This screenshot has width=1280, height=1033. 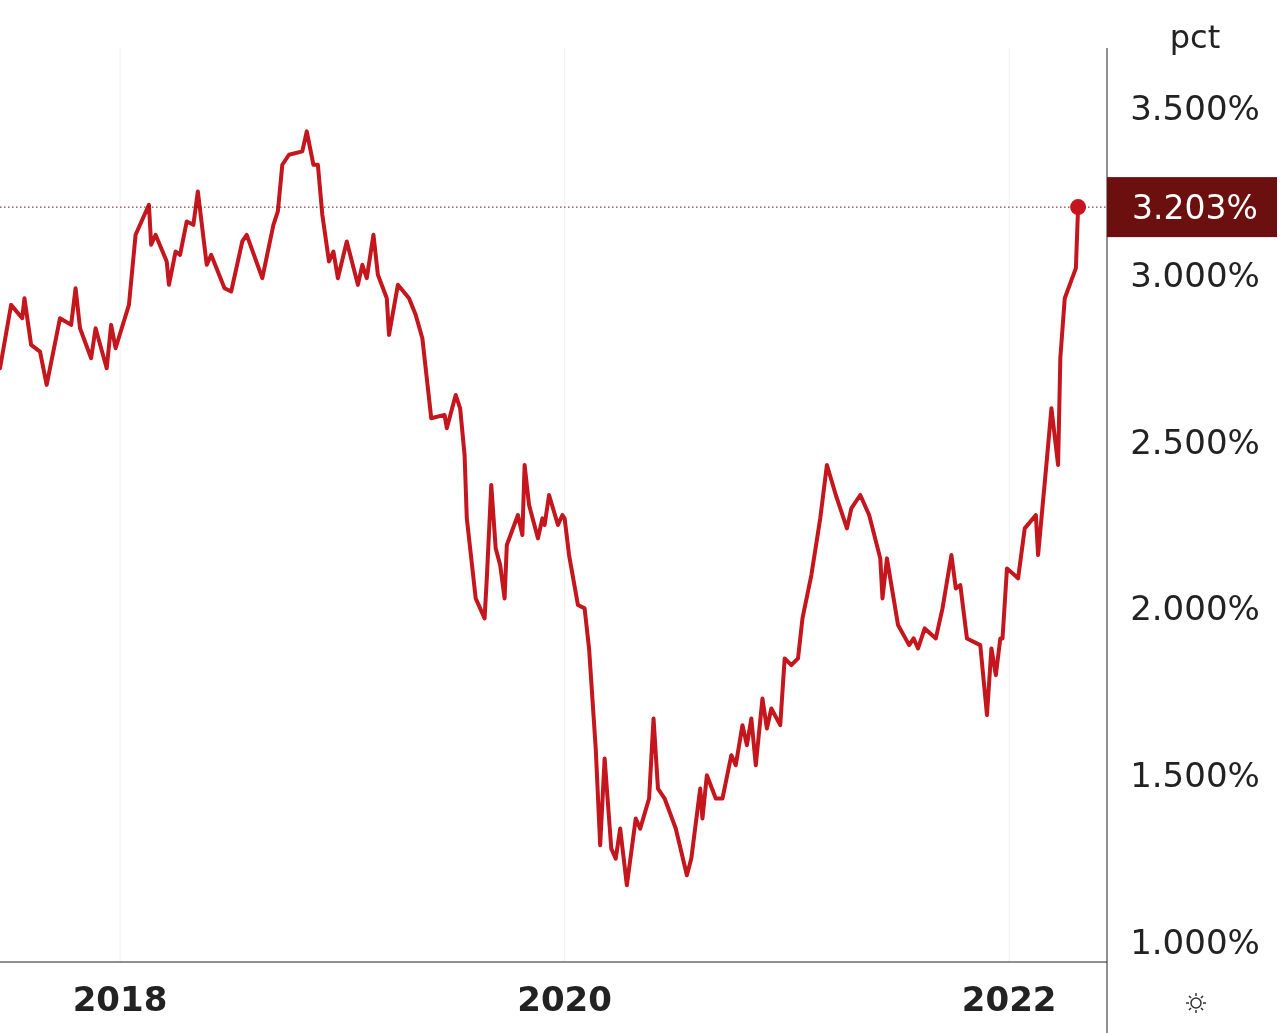 What do you see at coordinates (120, 999) in the screenshot?
I see `x-tick-label: 2018` at bounding box center [120, 999].